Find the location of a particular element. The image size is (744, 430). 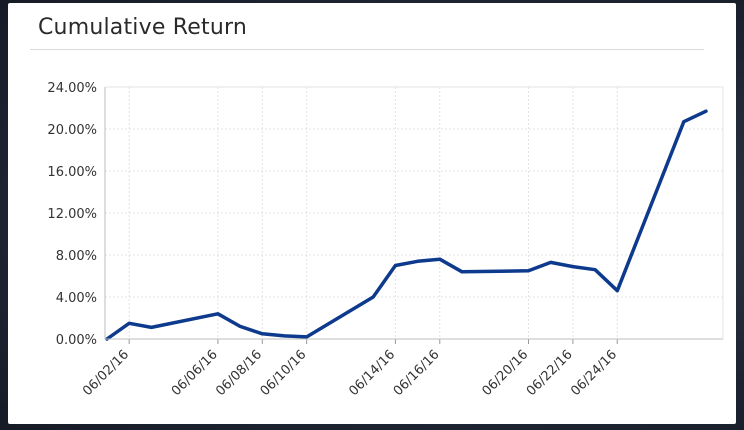

y-axis-ticks: 0.00% 4.00% 8.00% 12.00% 16.00% 20.00% 24.00% is located at coordinates (72, 214).